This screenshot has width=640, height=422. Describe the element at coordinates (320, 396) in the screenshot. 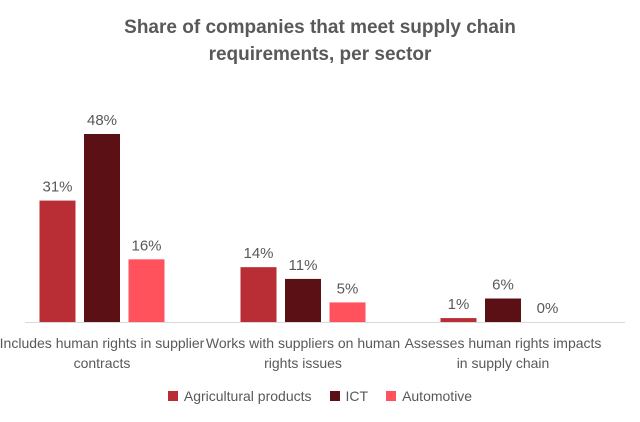

I see `legend: Agricultural products ICT Automotive` at that location.